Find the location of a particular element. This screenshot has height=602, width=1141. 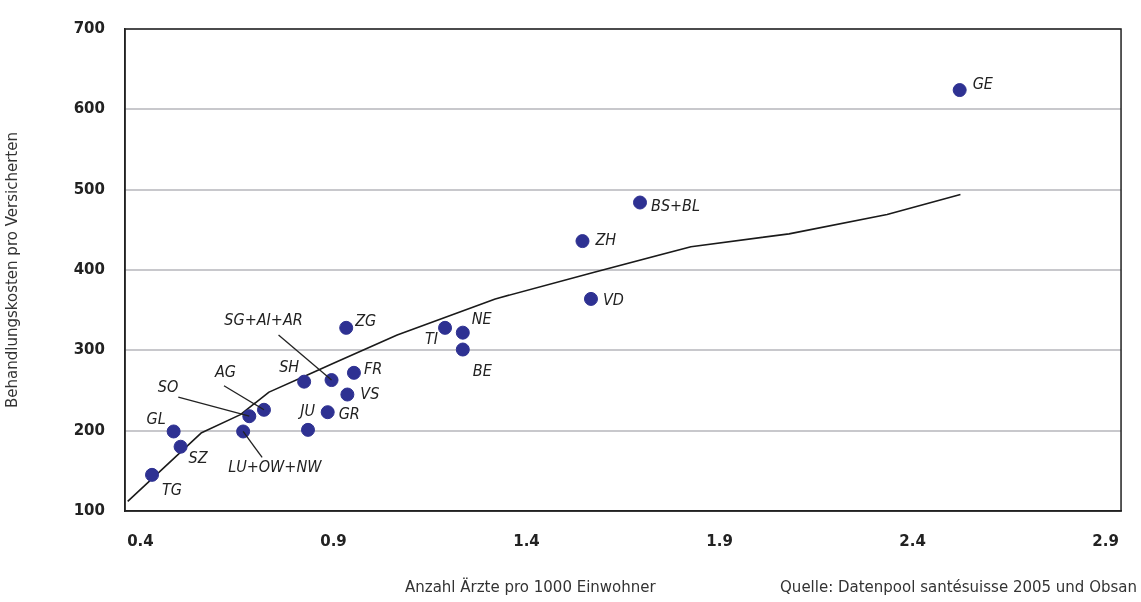

annotation: LU+OW+NW is located at coordinates (275, 466).